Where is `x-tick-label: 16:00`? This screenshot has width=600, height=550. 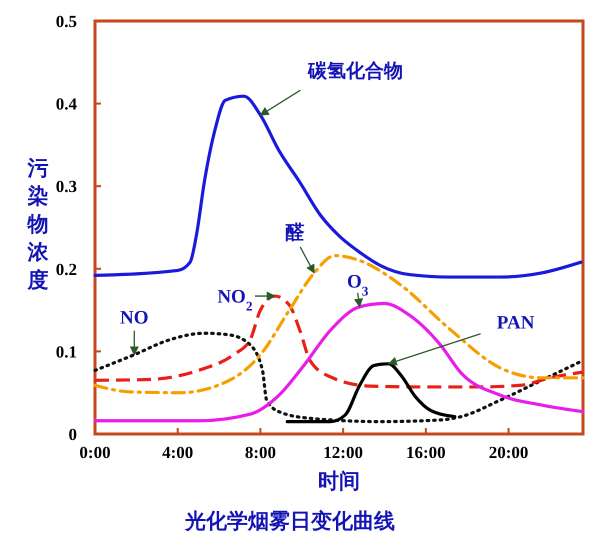
x-tick-label: 16:00 is located at coordinates (426, 452).